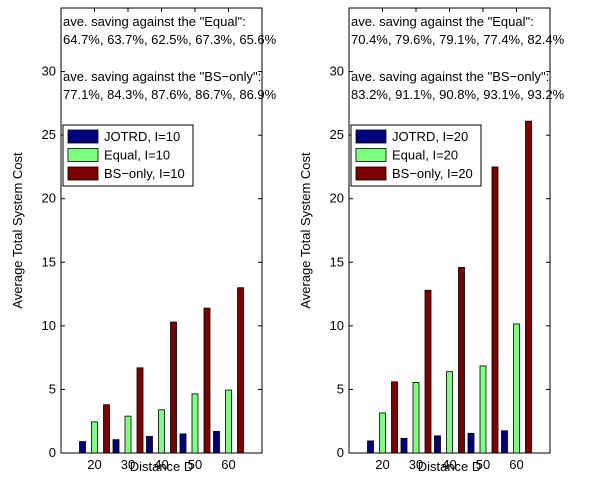 This screenshot has height=489, width=591. Describe the element at coordinates (458, 39) in the screenshot. I see `annotation-line-2: 70.4%, 79.6%, 79.1%, 77.4%, 82.4%` at that location.